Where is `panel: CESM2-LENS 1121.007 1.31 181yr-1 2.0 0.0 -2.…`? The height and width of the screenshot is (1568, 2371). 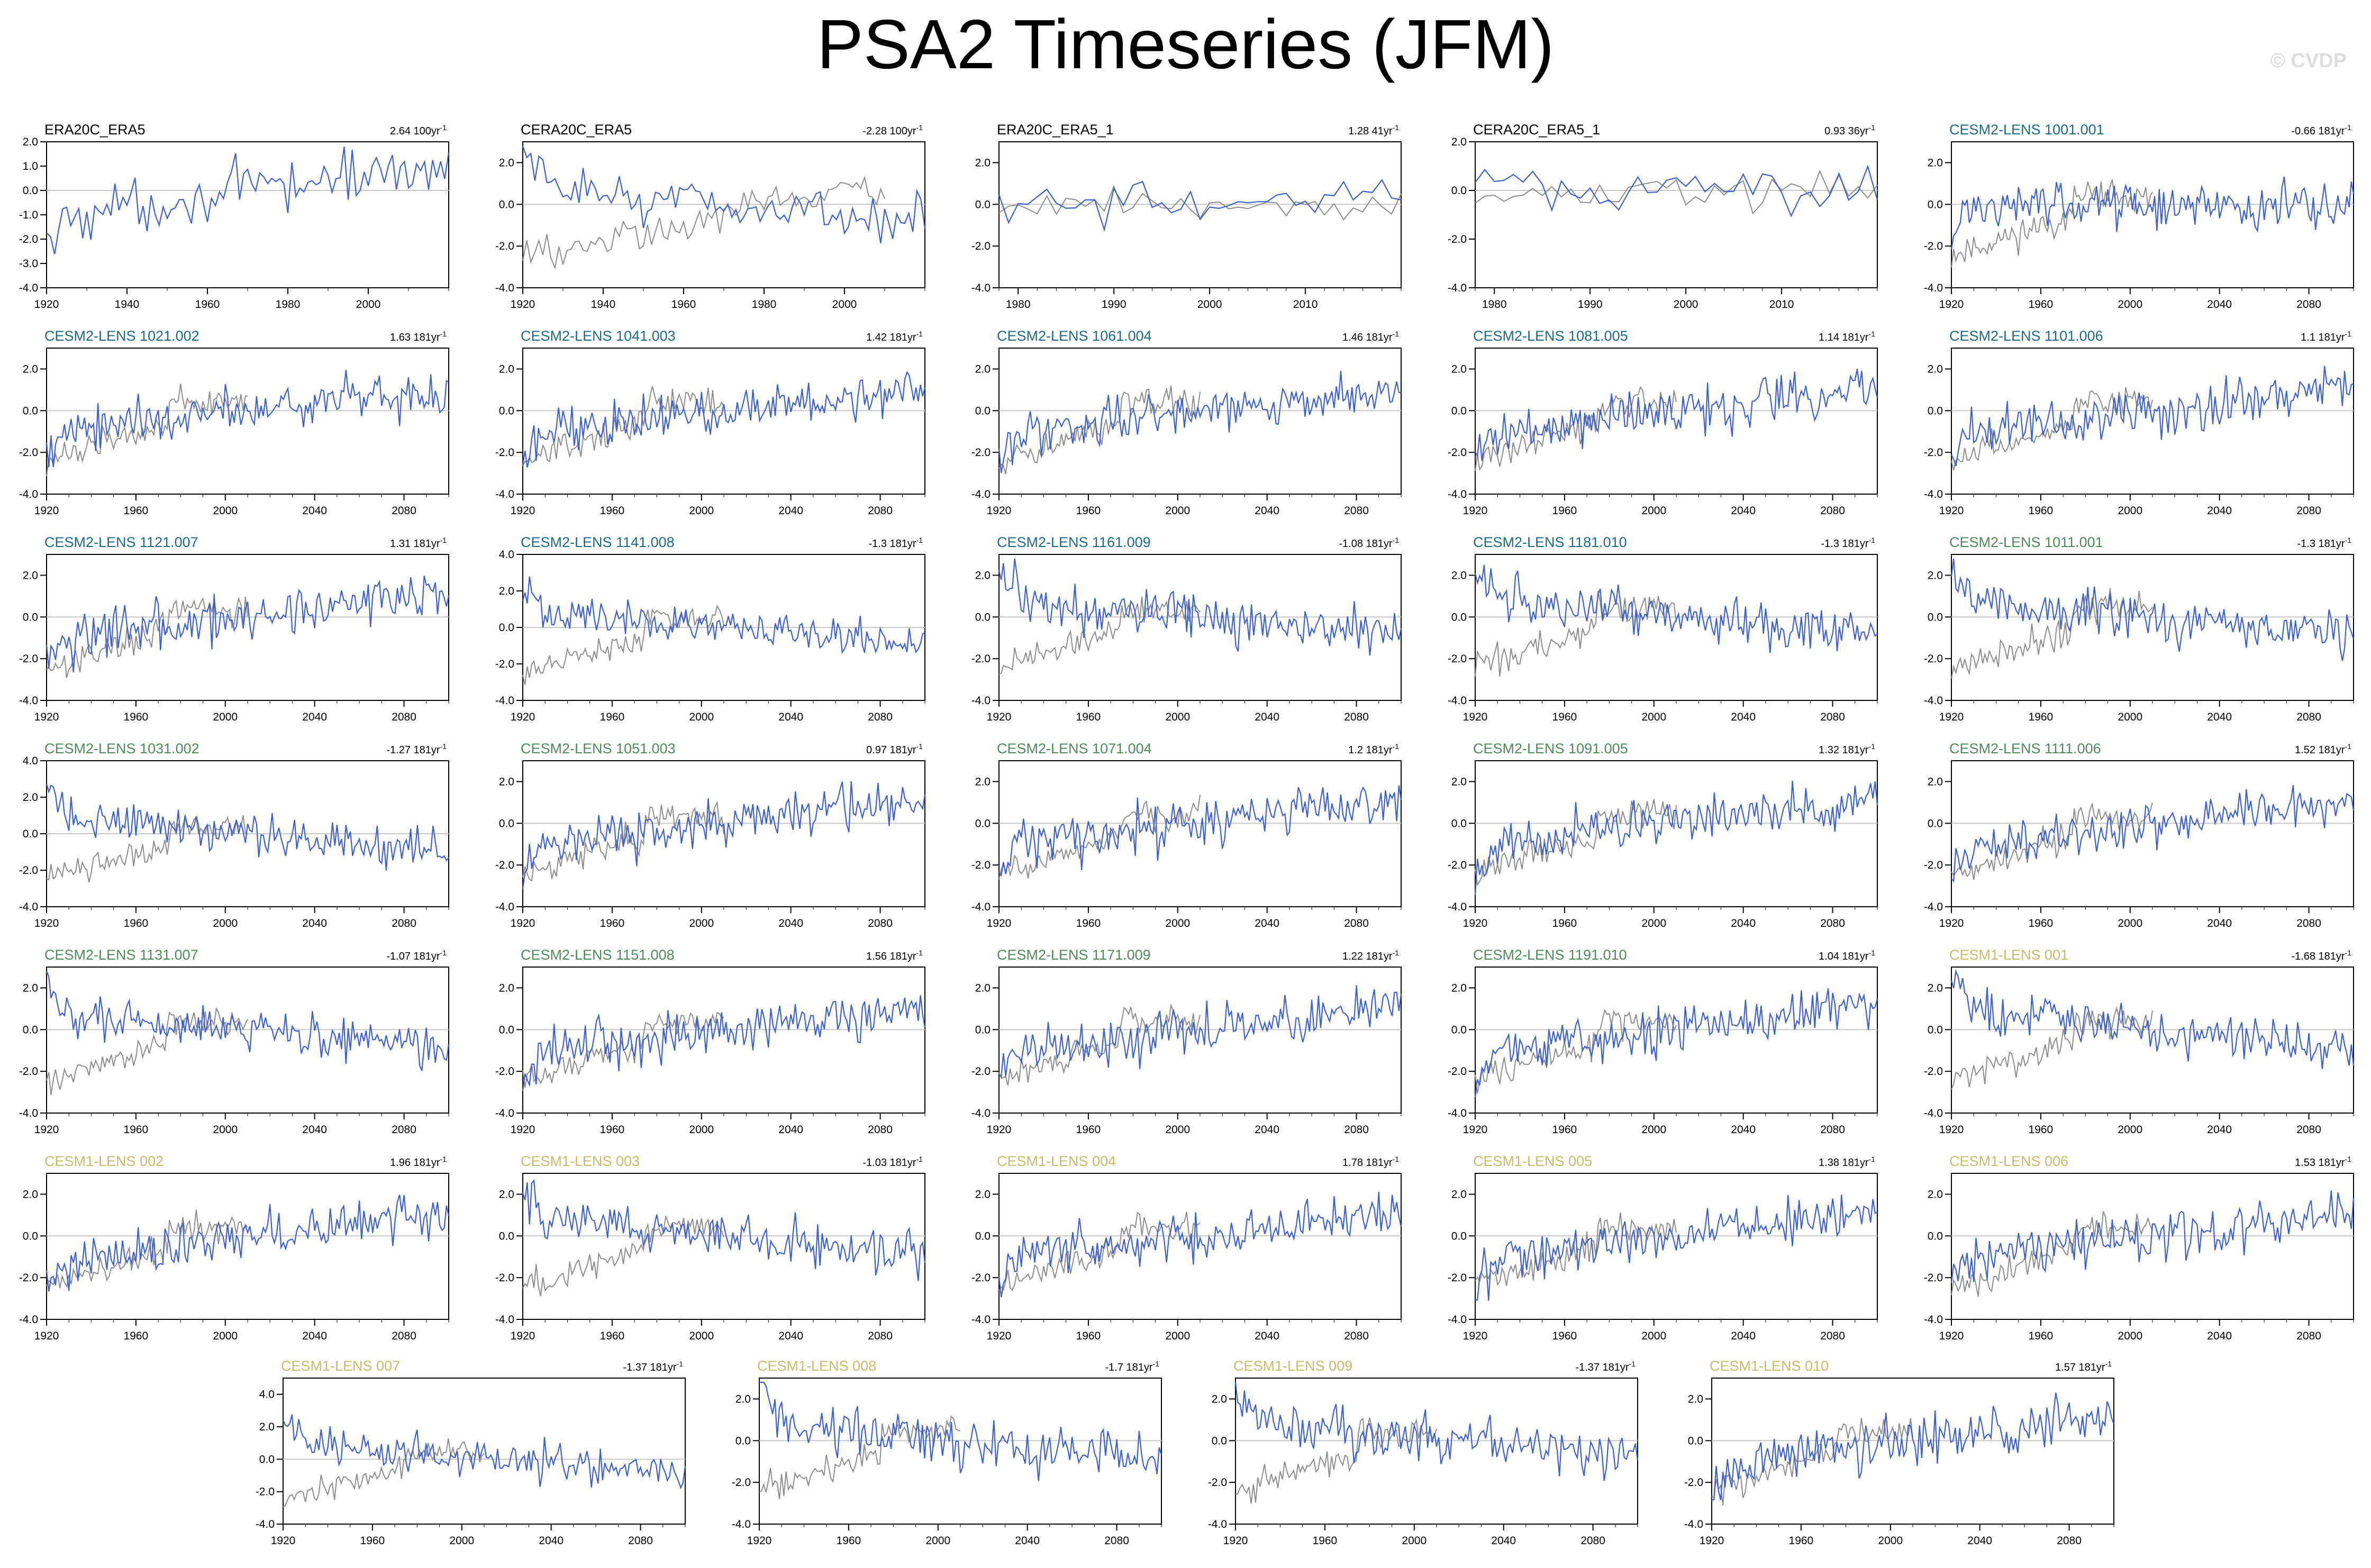 panel: CESM2-LENS 1121.007 1.31 181yr-1 2.0 0.0 -2.… is located at coordinates (234, 628).